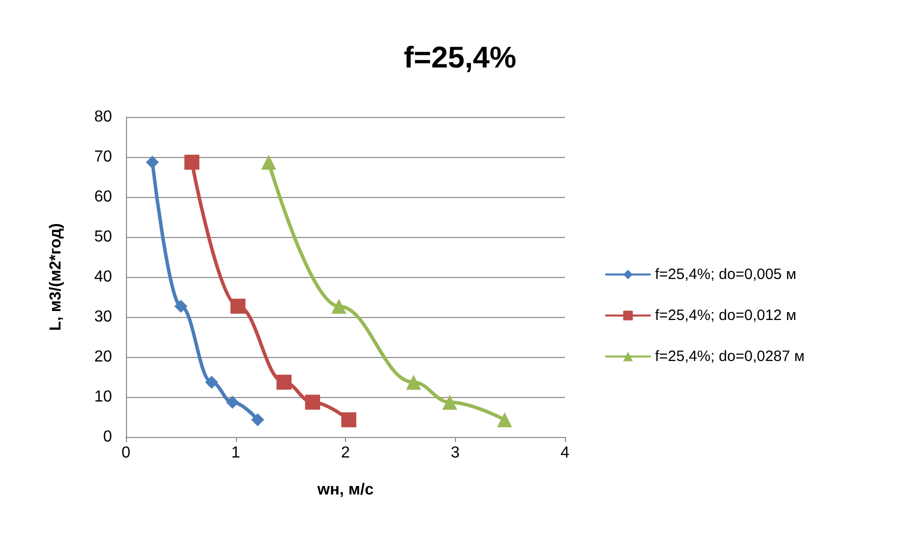 Image resolution: width=900 pixels, height=546 pixels. What do you see at coordinates (103, 357) in the screenshot?
I see `y-tick-label: 20` at bounding box center [103, 357].